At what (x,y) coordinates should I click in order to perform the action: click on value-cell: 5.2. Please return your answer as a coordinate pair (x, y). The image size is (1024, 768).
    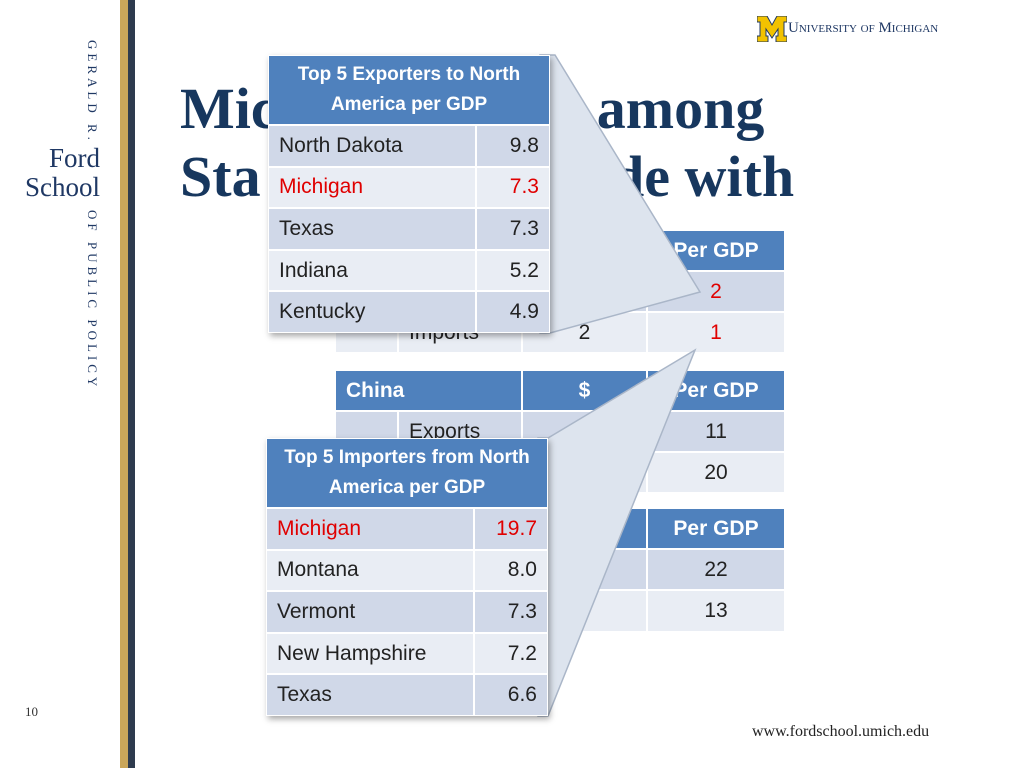
    Looking at the image, I should click on (513, 270).